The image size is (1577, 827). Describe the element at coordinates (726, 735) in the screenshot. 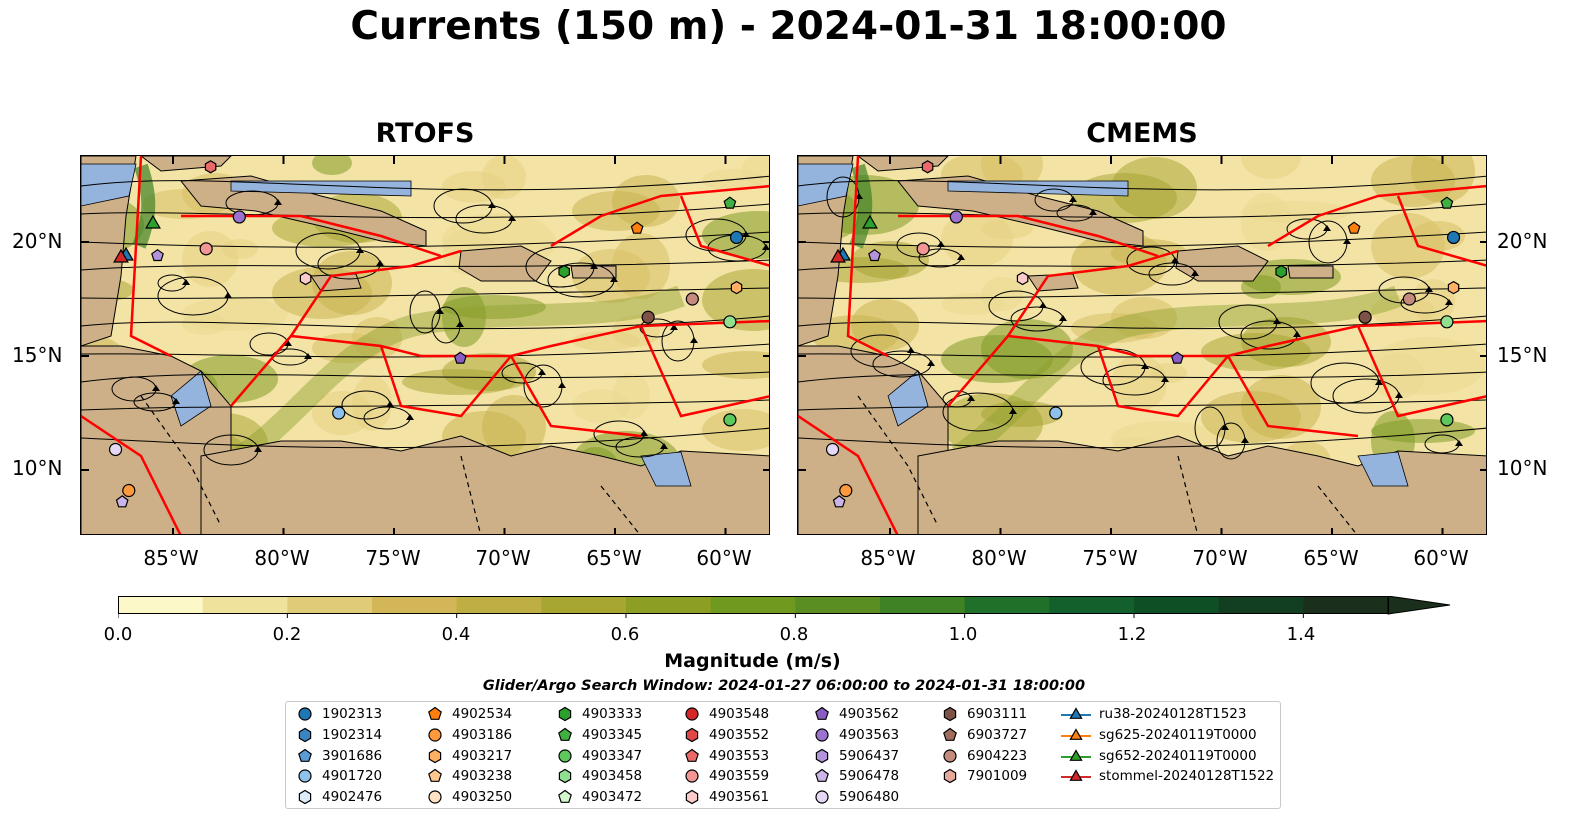

I see `legend-entry: 4903552` at that location.